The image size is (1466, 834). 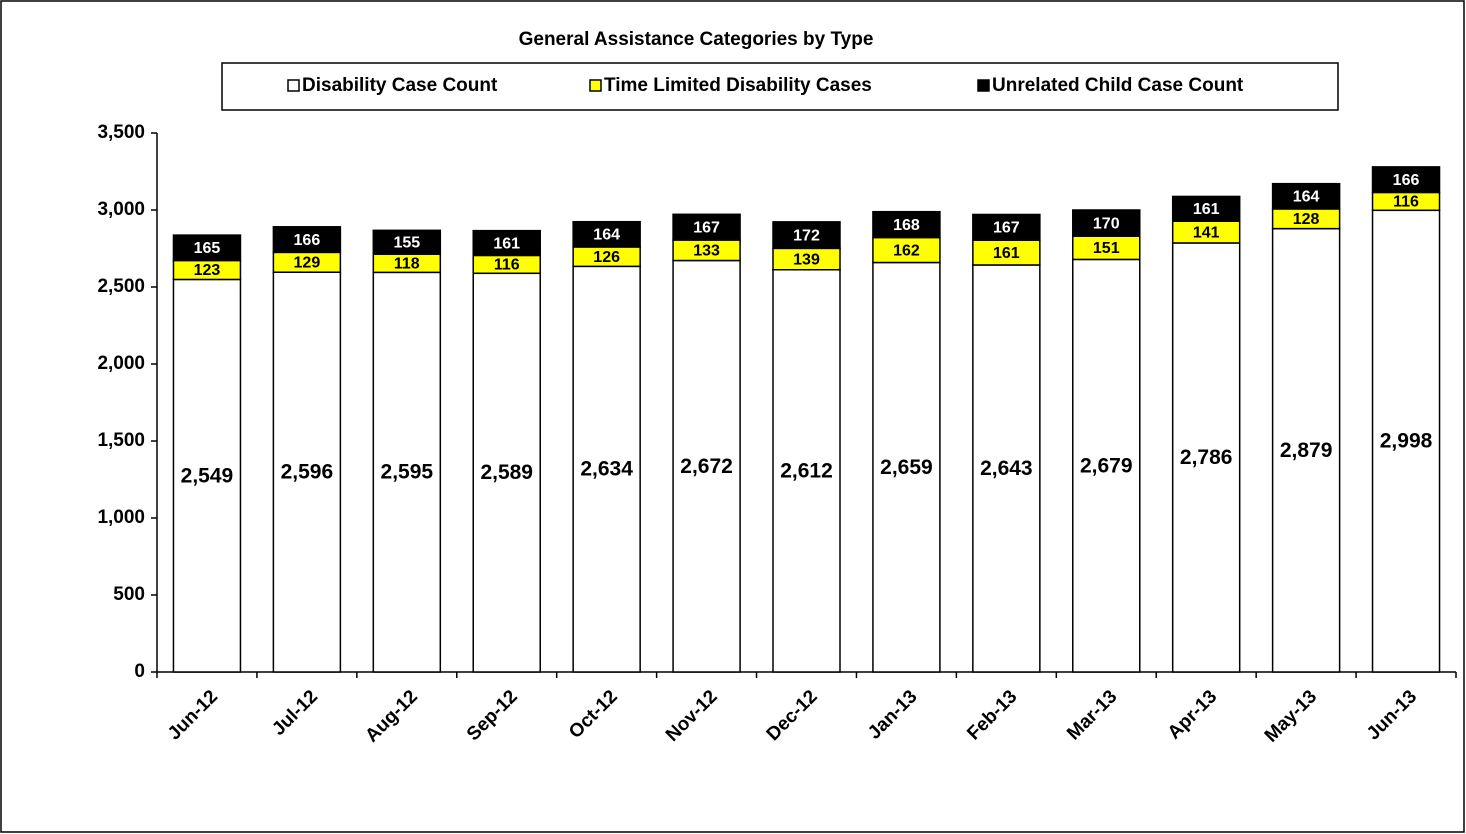 What do you see at coordinates (207, 475) in the screenshot?
I see `data-label: 2,549` at bounding box center [207, 475].